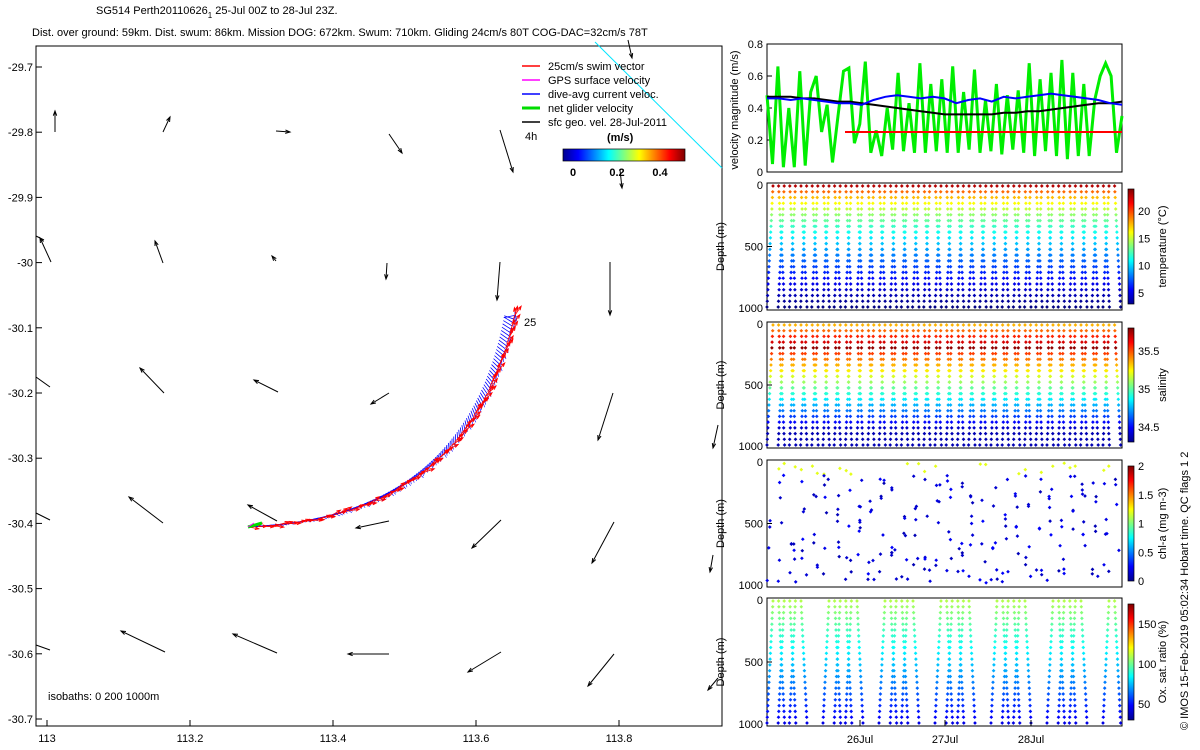 The width and height of the screenshot is (1200, 750). Describe the element at coordinates (500, 367) in the screenshot. I see `swim-vector` at that location.